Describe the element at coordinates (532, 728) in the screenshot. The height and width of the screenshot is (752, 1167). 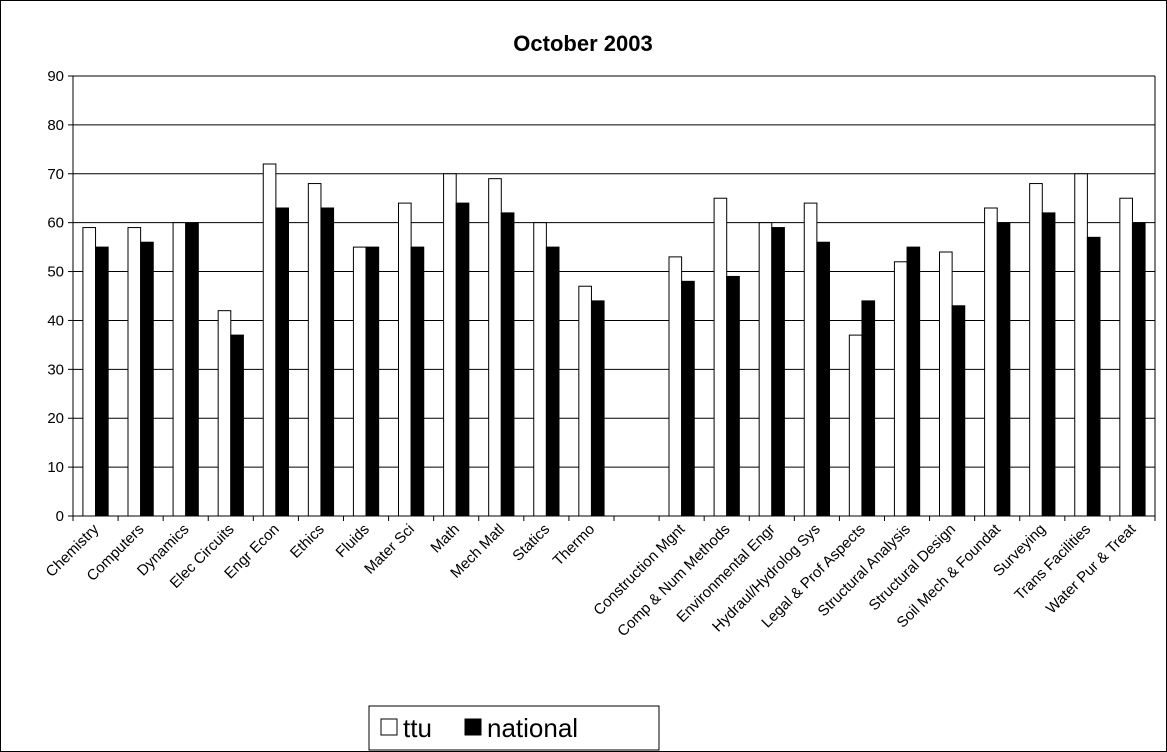
I see `legend-label-national: national` at that location.